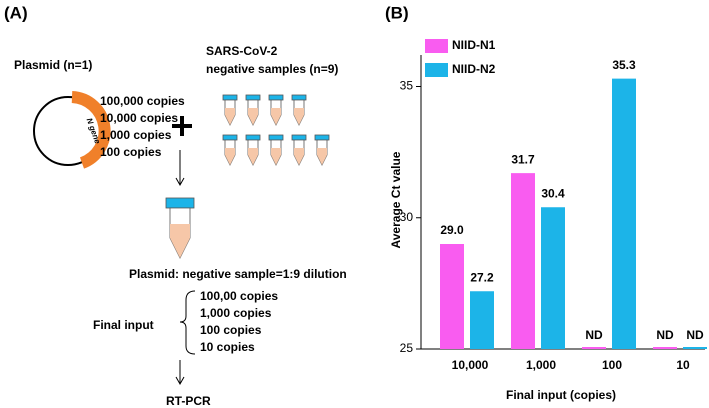  I want to click on value-label: 30.4, so click(553, 193).